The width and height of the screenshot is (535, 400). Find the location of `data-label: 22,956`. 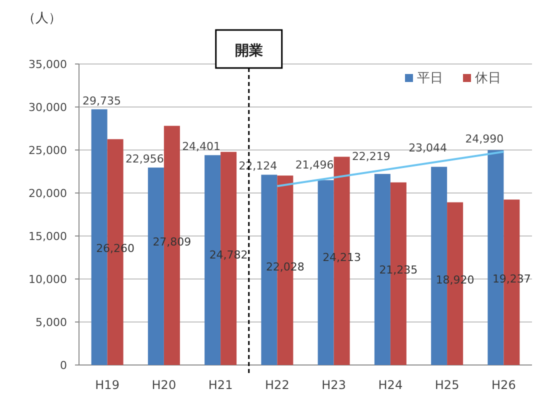

data-label: 22,956 is located at coordinates (144, 159).